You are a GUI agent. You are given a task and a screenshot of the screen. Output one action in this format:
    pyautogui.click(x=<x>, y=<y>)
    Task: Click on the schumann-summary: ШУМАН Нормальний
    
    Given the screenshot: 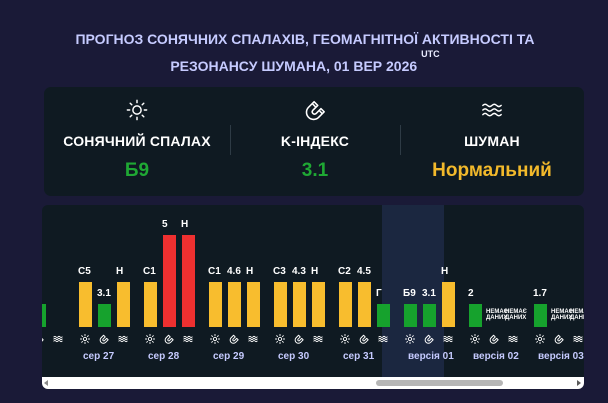 What is the action you would take?
    pyautogui.click(x=492, y=141)
    